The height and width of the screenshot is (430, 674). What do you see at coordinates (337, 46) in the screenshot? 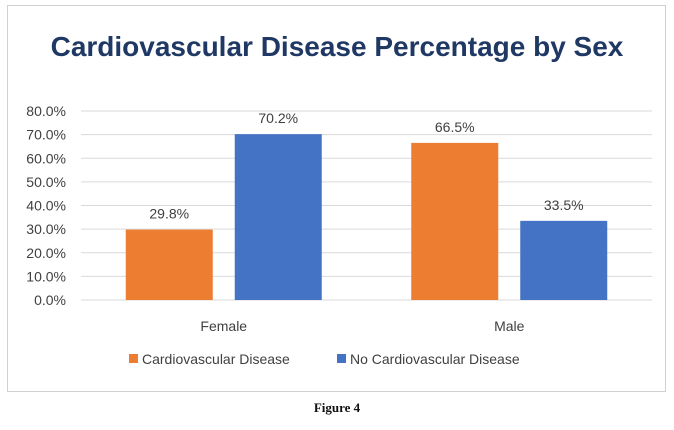
I see `chart-title: Cardiovascular Disease Percentage by Sex` at bounding box center [337, 46].